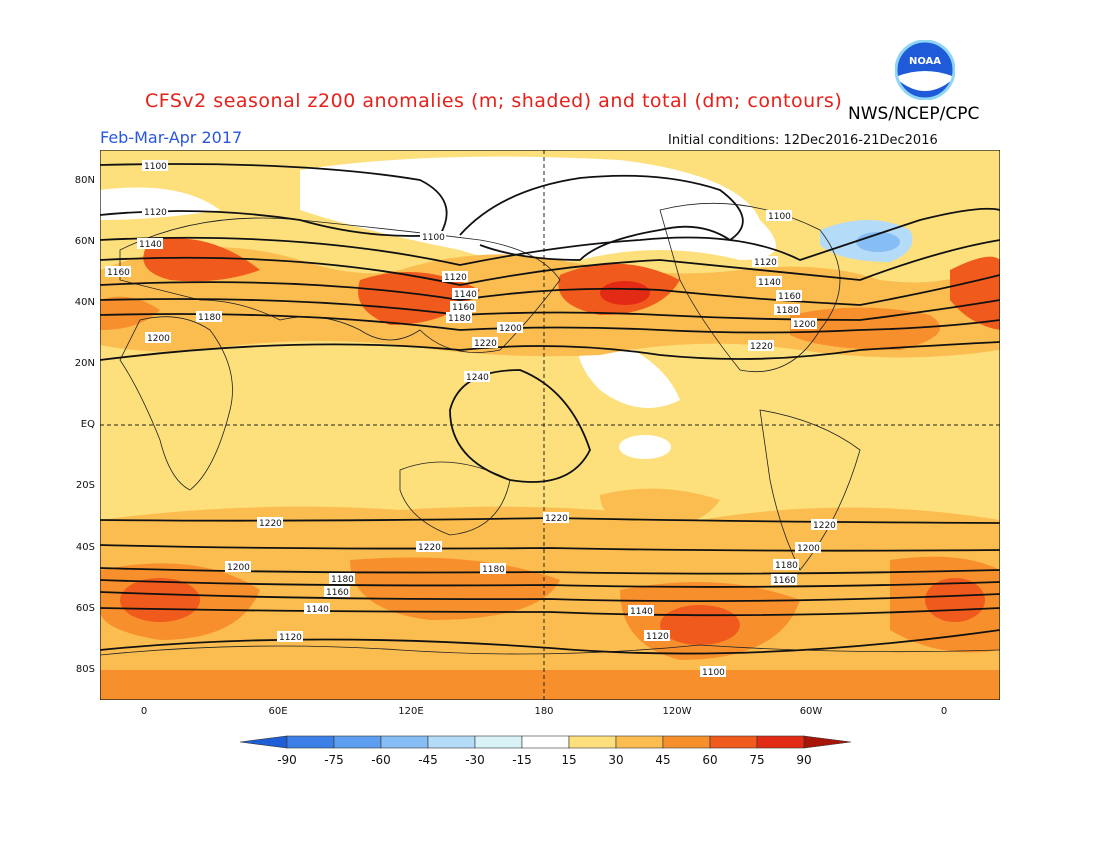 The image size is (1100, 850). I want to click on coastline-africa, so click(176, 403).